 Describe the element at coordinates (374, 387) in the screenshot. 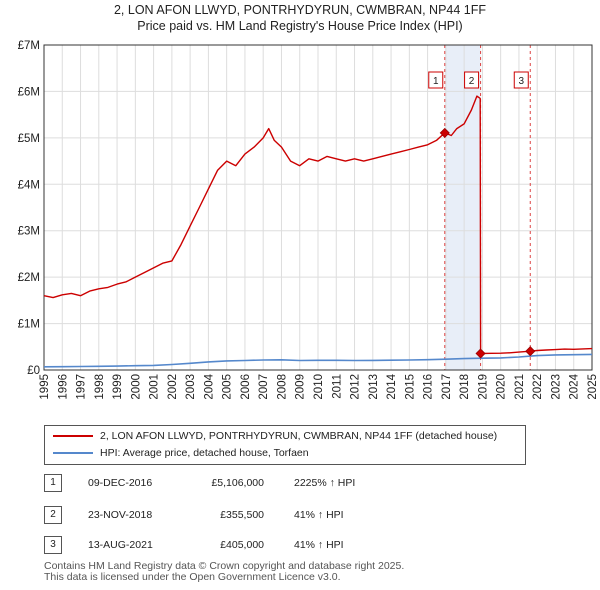

I see `x-tick-label: 2013` at that location.